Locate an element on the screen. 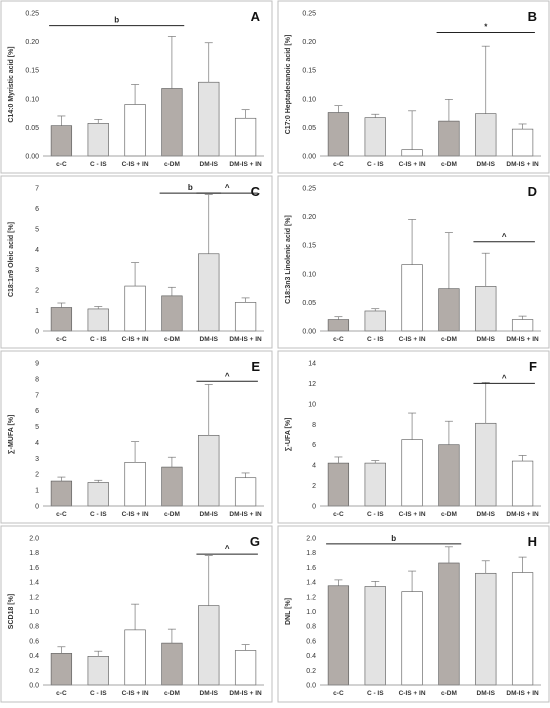 This screenshot has width=550, height=708. y-tick-label: 5 is located at coordinates (37, 229).